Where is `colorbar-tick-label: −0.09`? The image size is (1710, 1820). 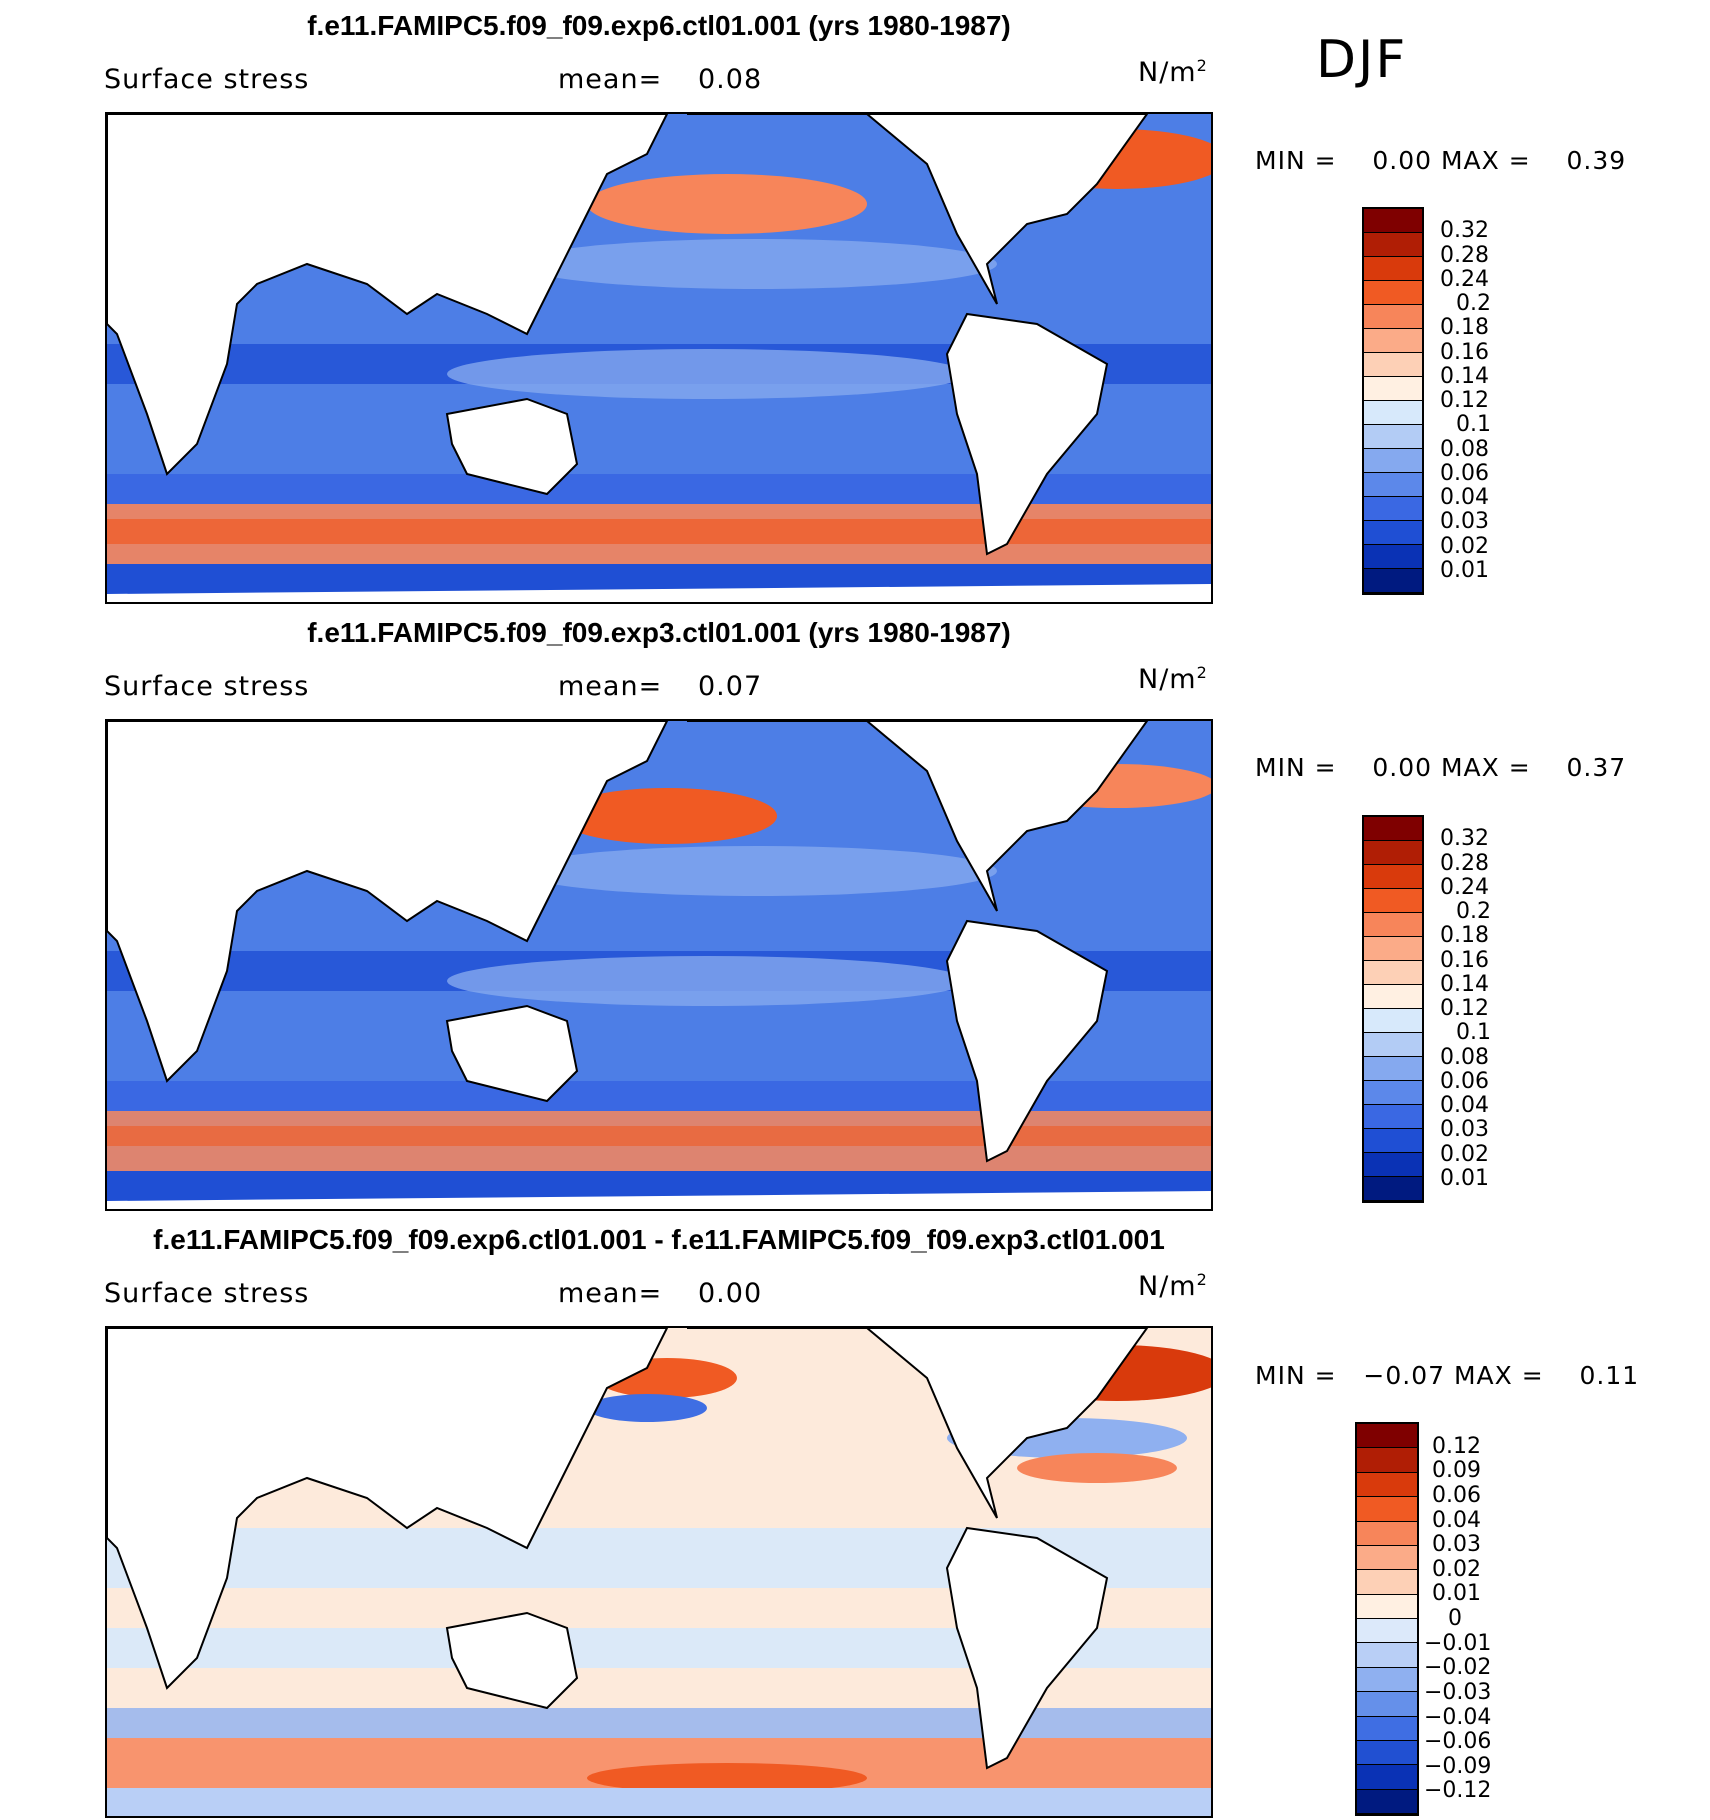
colorbar-tick-label: −0.09 is located at coordinates (1458, 1766).